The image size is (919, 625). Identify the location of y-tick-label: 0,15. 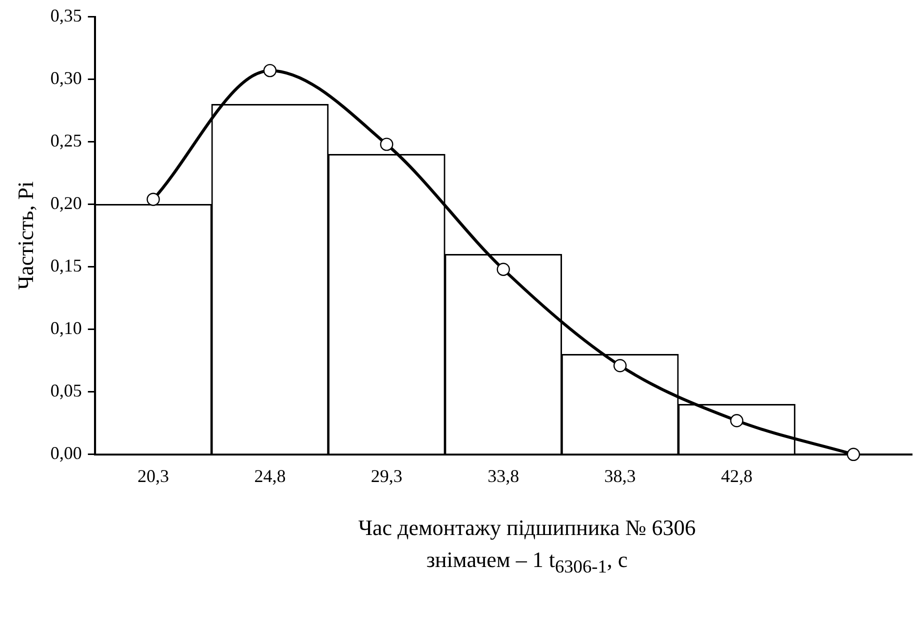
(66, 266).